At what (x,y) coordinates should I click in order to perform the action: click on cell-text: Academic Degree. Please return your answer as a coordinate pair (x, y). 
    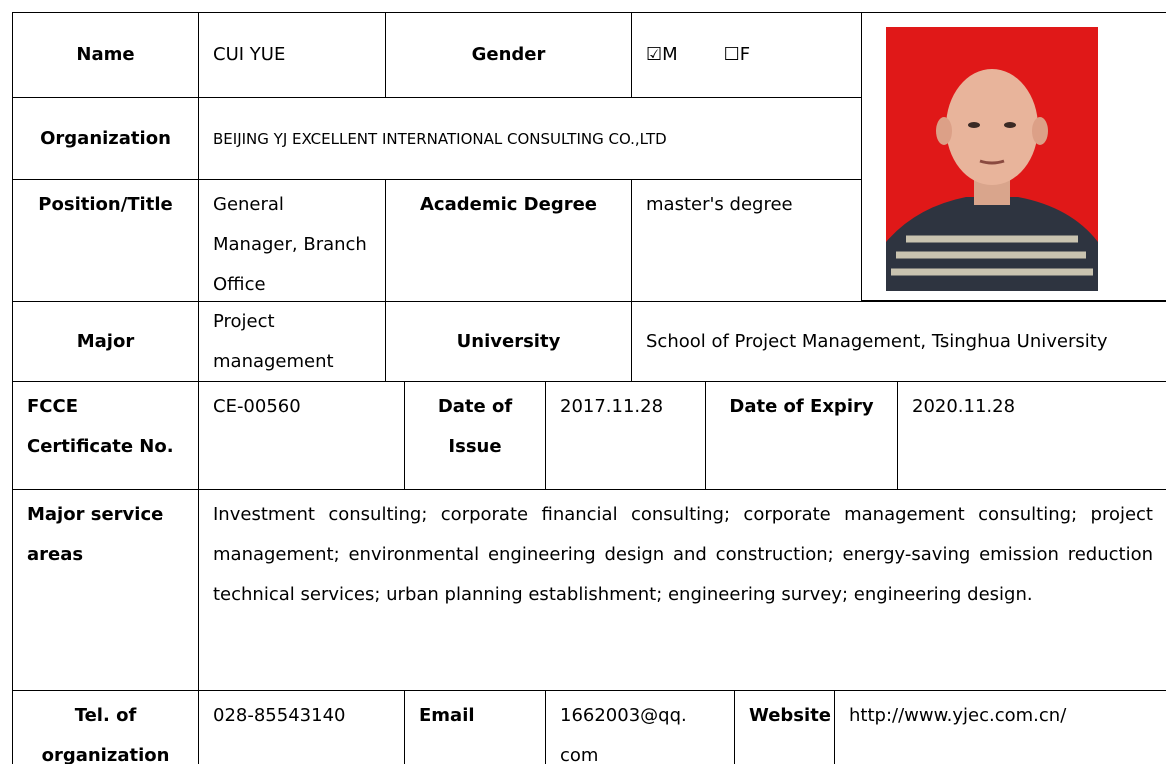
    Looking at the image, I should click on (508, 204).